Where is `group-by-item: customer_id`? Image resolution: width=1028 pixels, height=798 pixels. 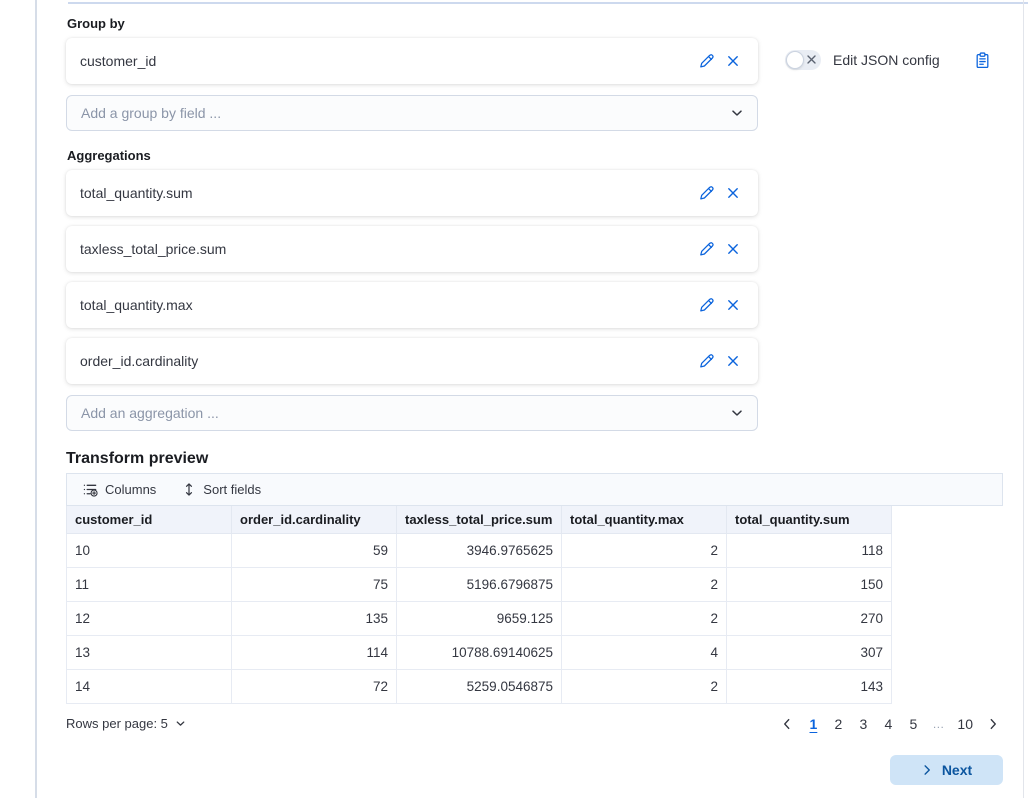 group-by-item: customer_id is located at coordinates (412, 61).